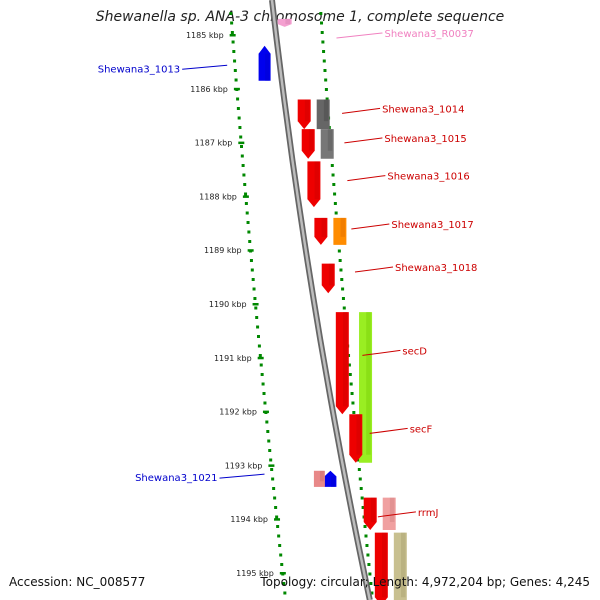  Describe the element at coordinates (428, 34) in the screenshot. I see `gene-label-text: Shewana3_R0037` at that location.